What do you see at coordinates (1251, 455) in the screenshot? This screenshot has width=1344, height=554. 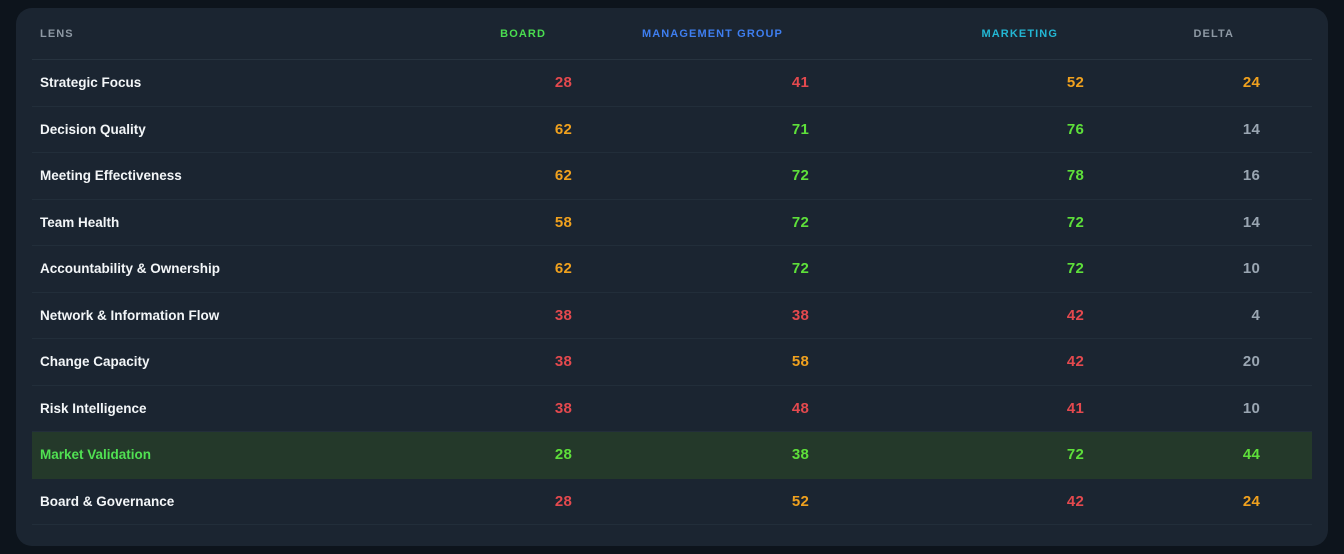 I see `delta-score: 44` at bounding box center [1251, 455].